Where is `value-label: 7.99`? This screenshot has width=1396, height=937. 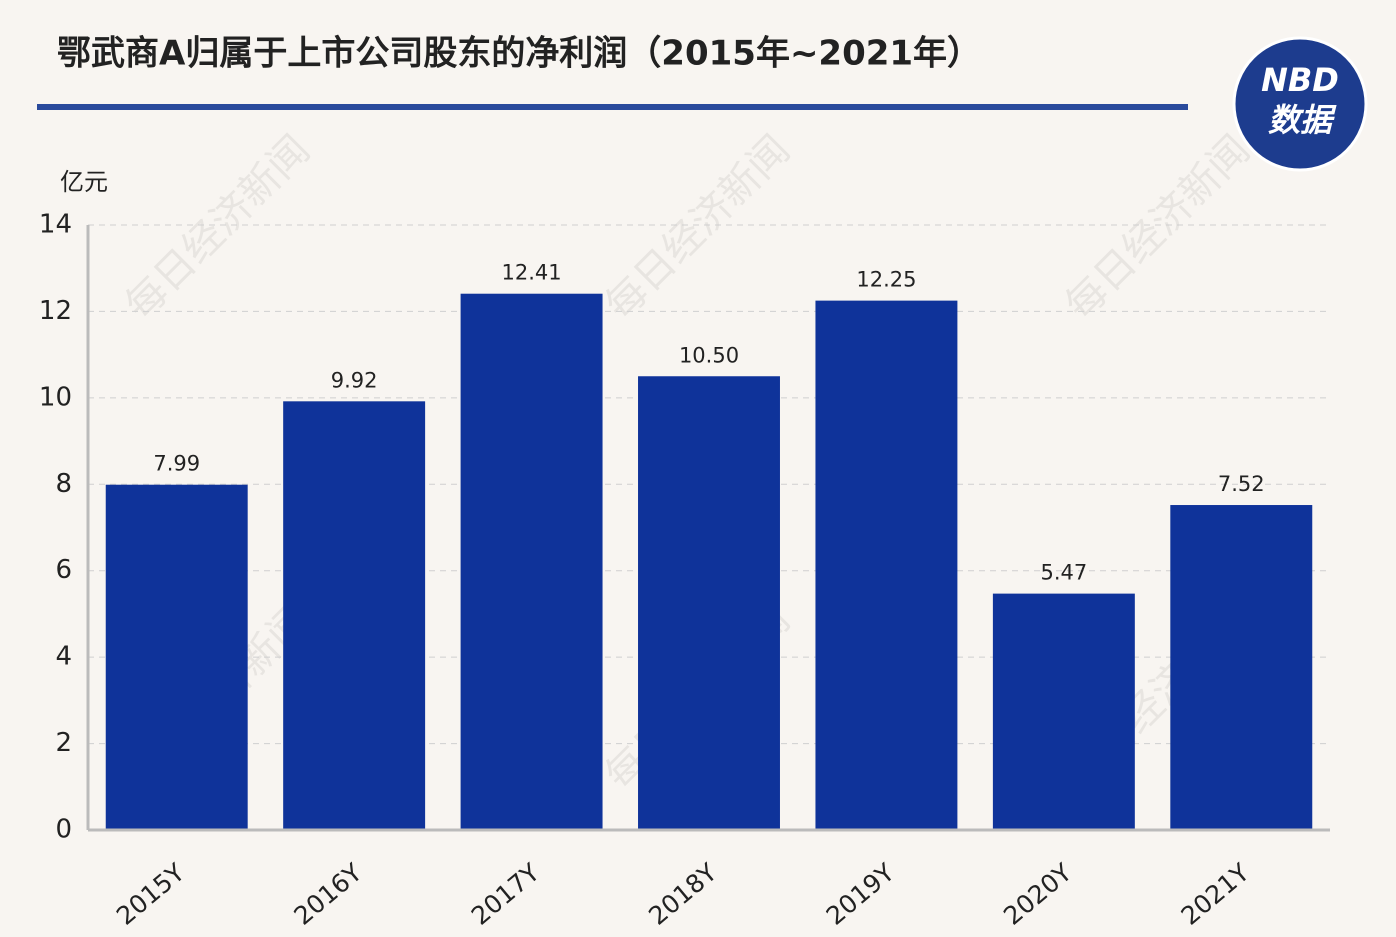 value-label: 7.99 is located at coordinates (176, 464).